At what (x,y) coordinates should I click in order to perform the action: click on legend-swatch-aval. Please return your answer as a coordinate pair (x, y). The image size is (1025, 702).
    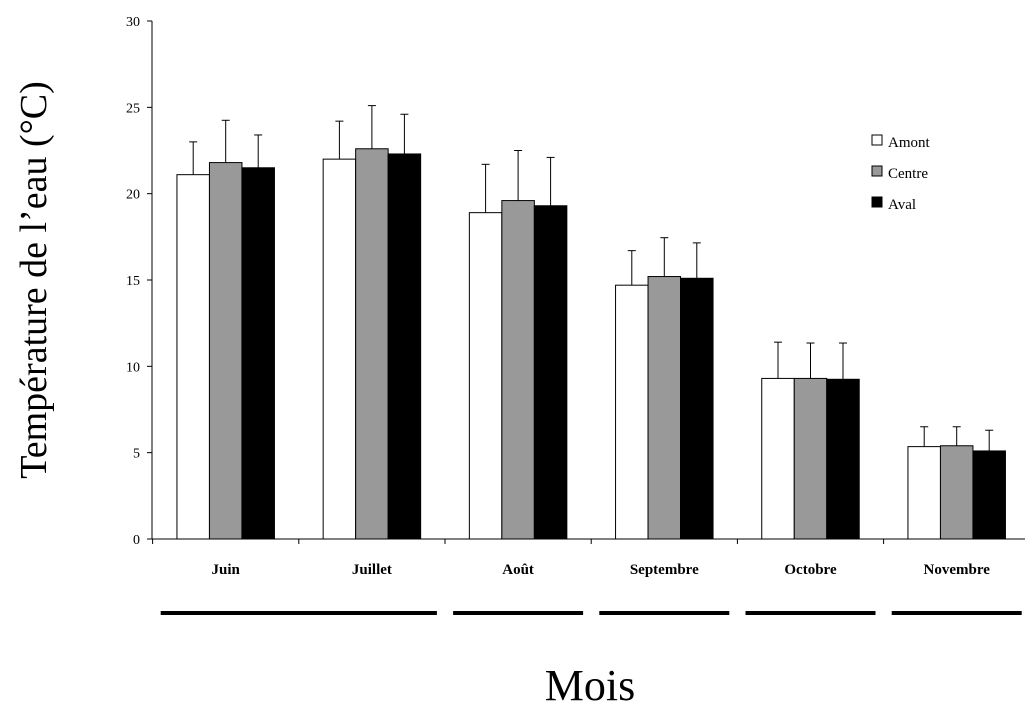
    Looking at the image, I should click on (877, 202).